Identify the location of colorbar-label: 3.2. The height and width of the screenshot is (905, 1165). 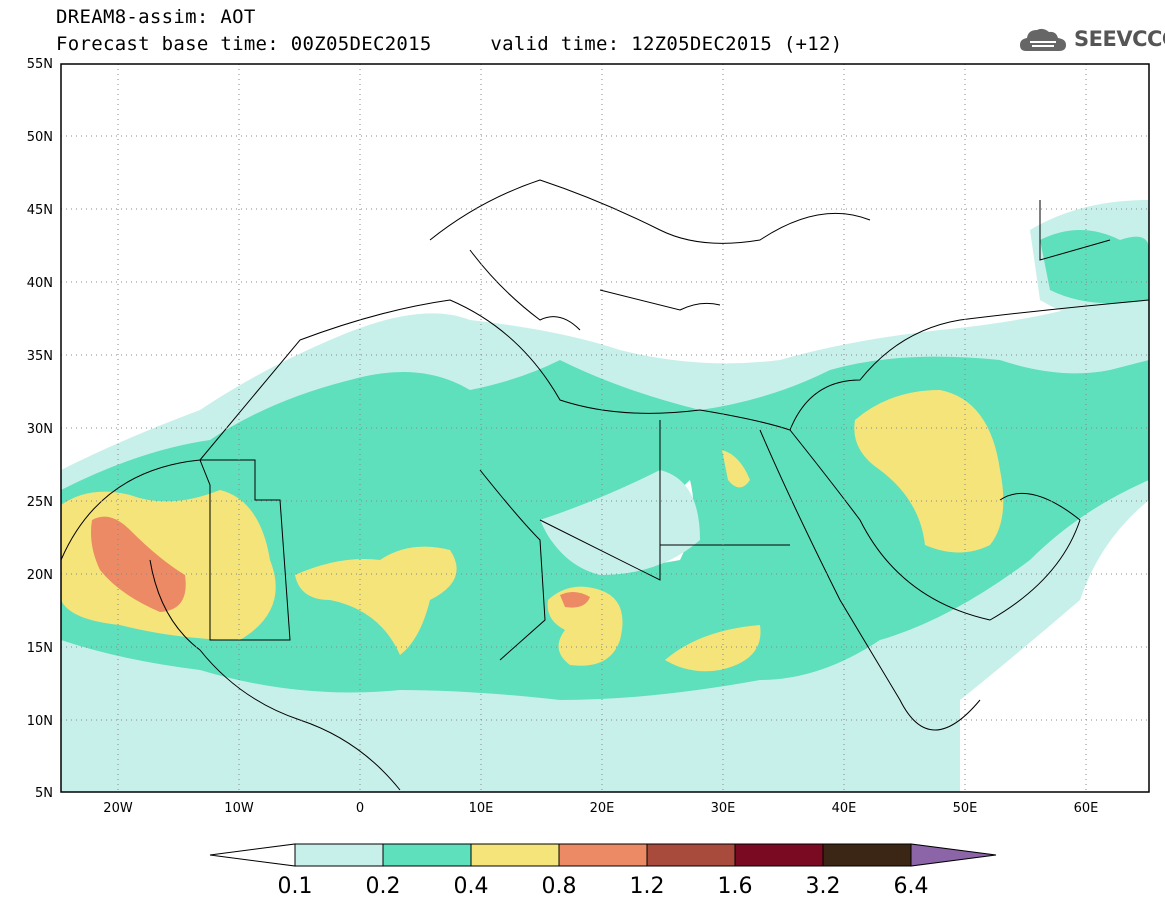
(823, 886).